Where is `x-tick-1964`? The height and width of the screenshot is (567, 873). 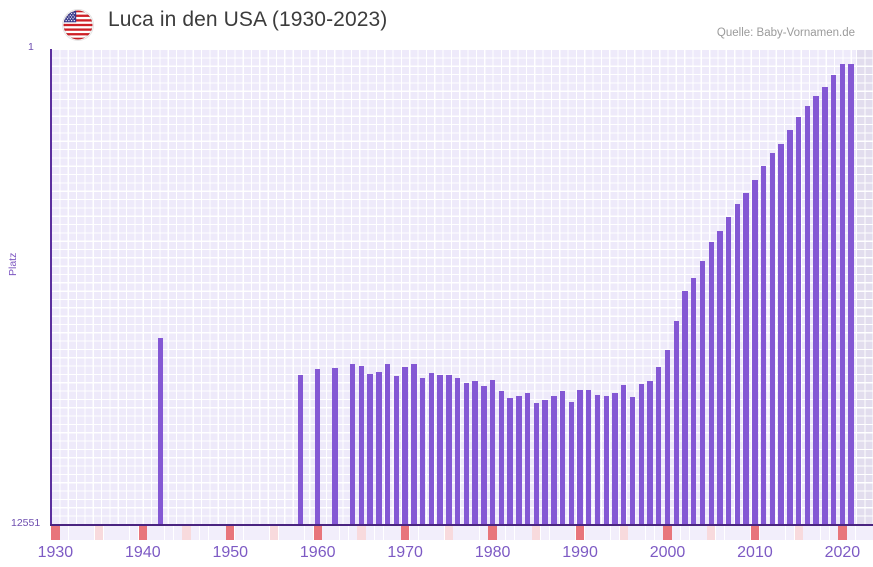
x-tick-1964 is located at coordinates (352, 533).